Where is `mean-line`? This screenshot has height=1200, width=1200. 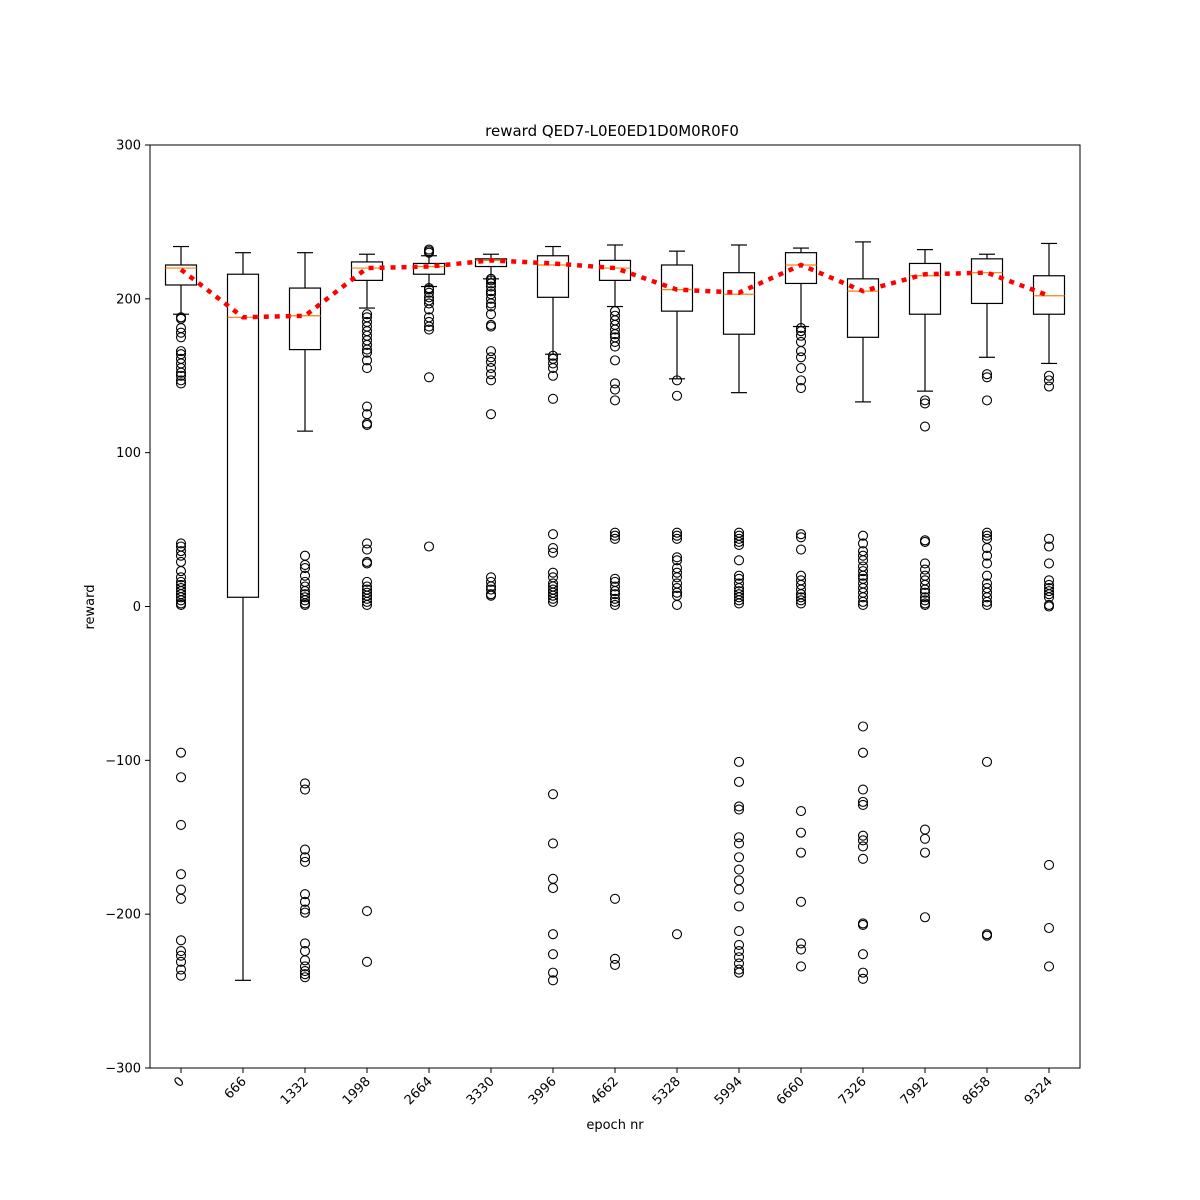
mean-line is located at coordinates (614, 289).